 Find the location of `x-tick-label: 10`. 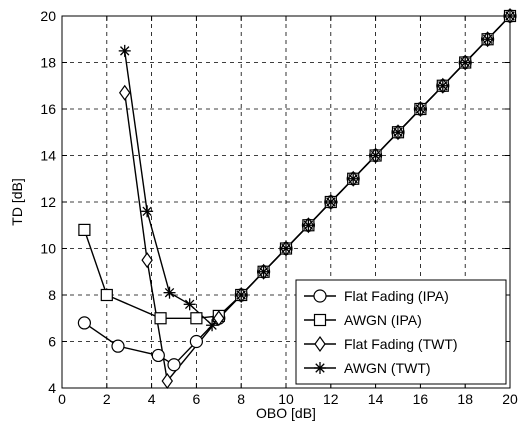

x-tick-label: 10 is located at coordinates (286, 399).